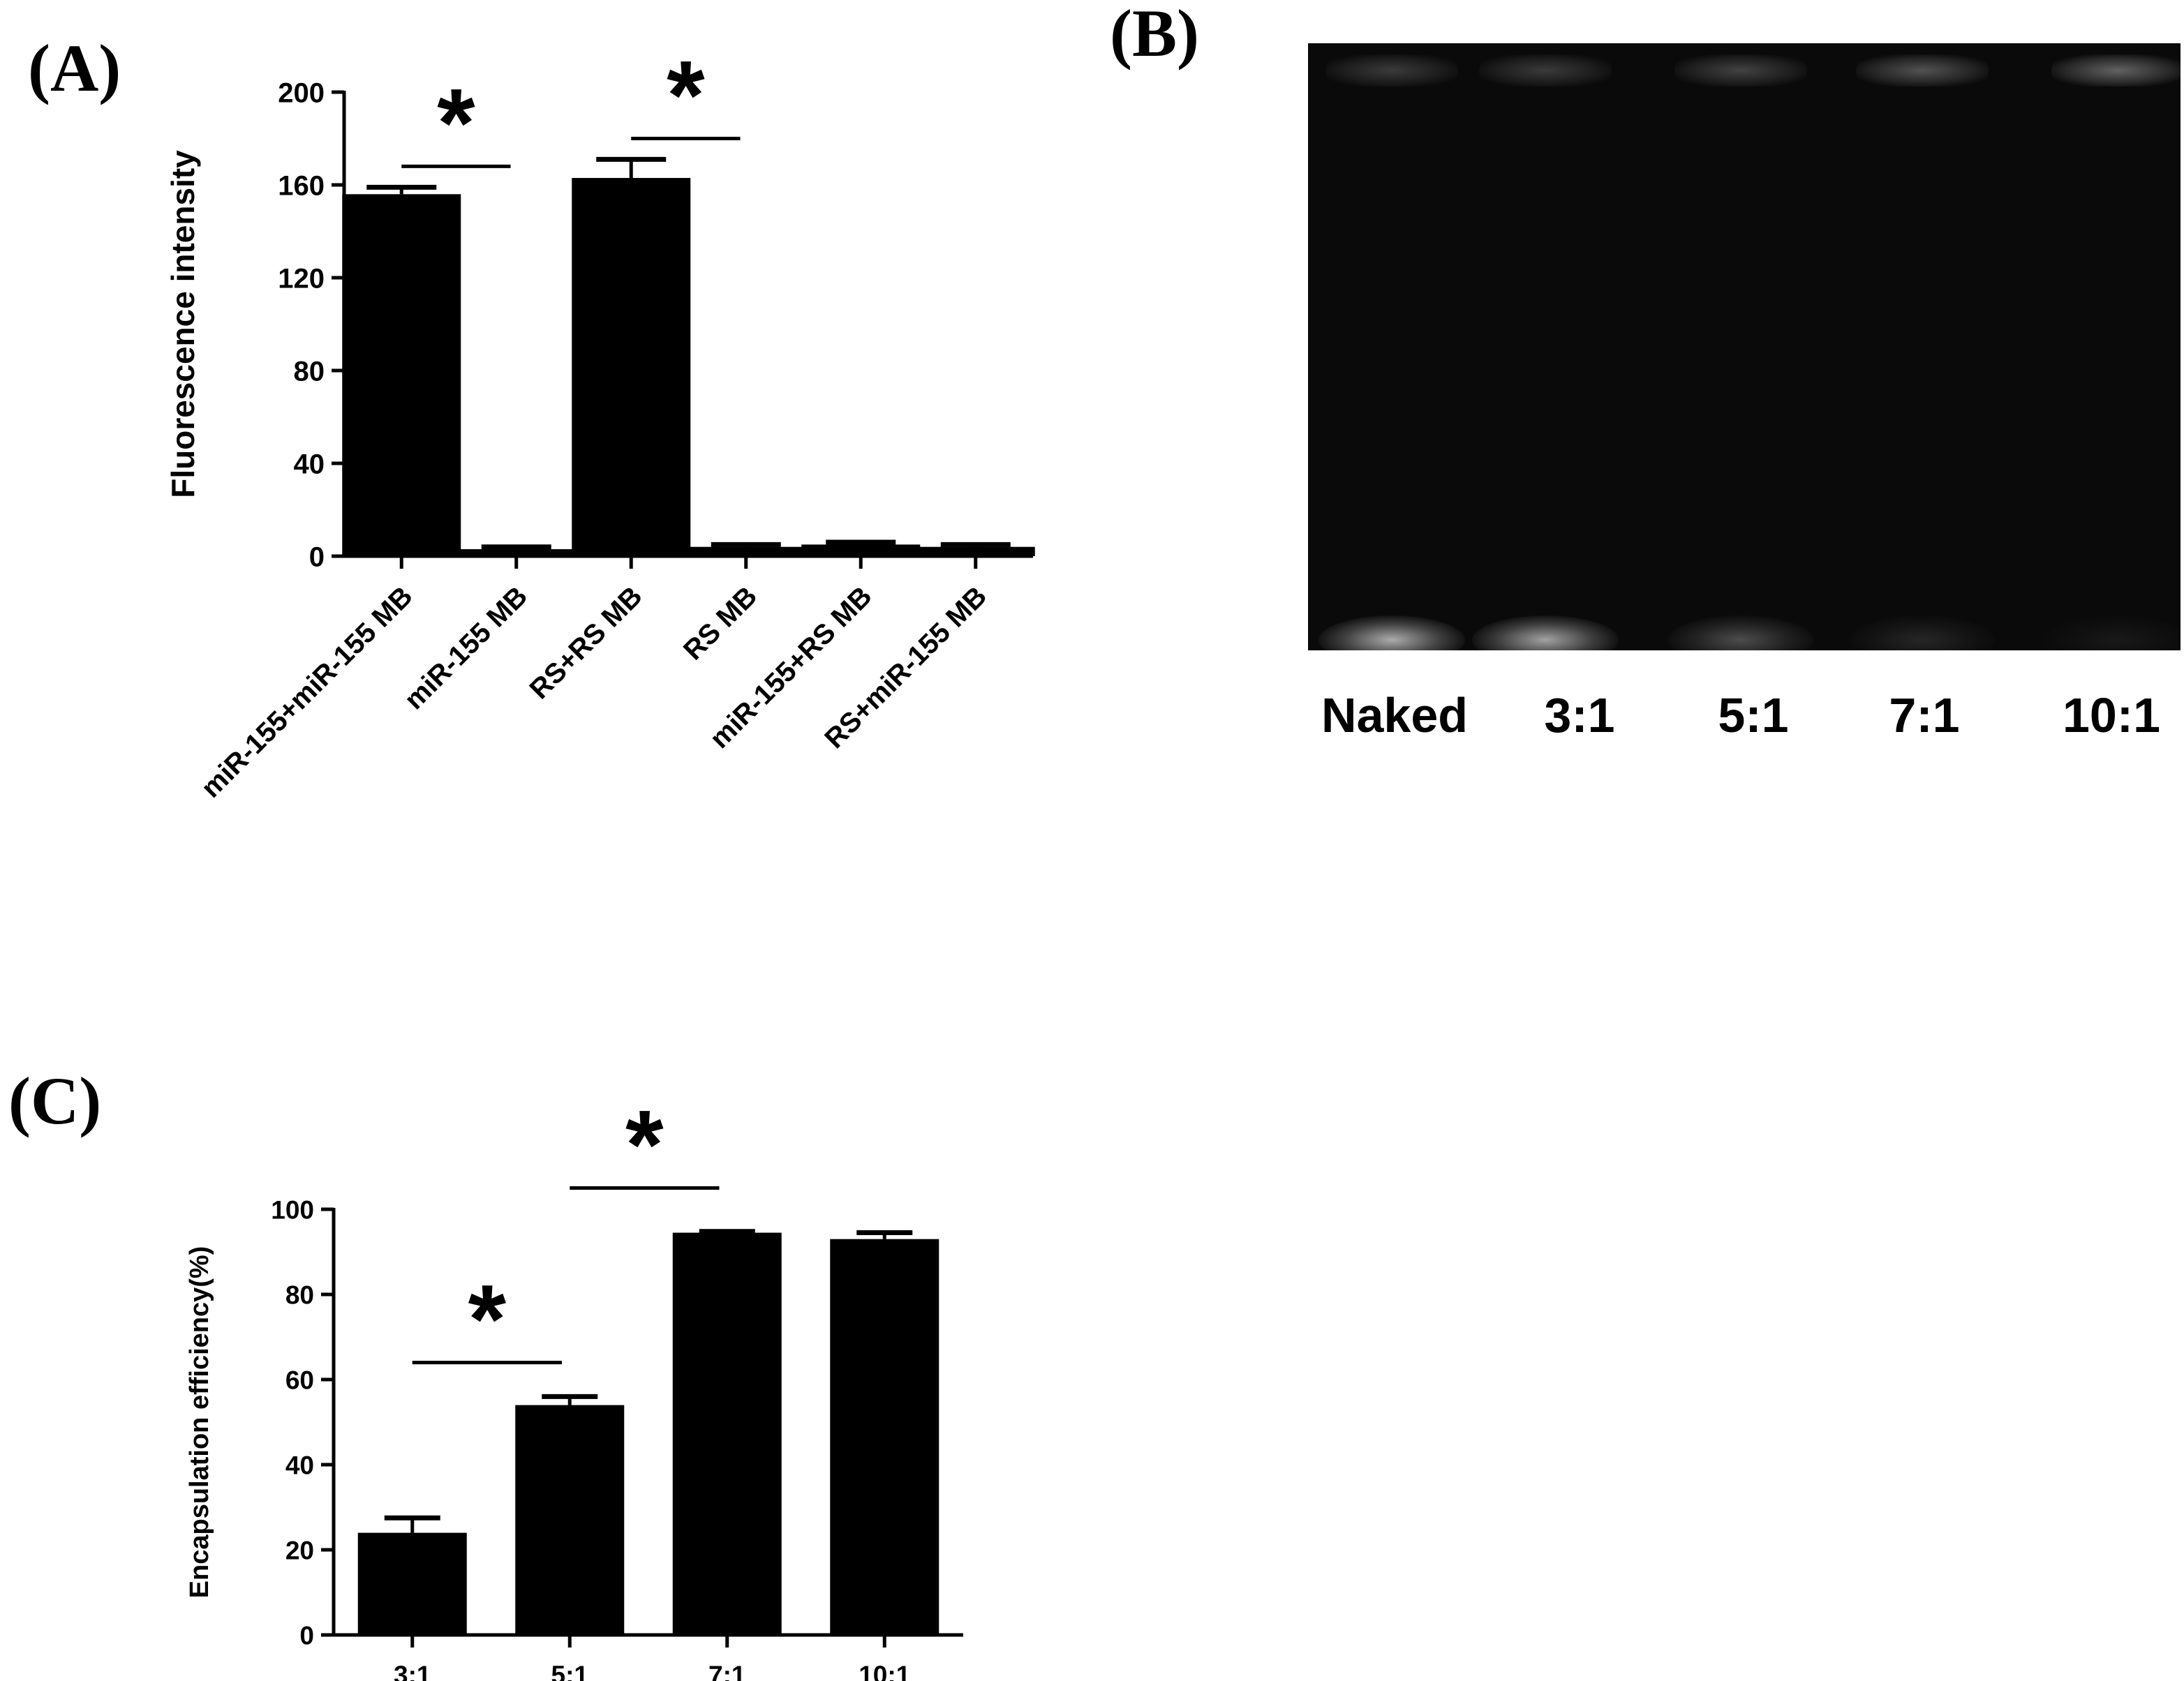 The image size is (2184, 1681). Describe the element at coordinates (456, 122) in the screenshot. I see `chart-a-sig-star-0: *` at that location.